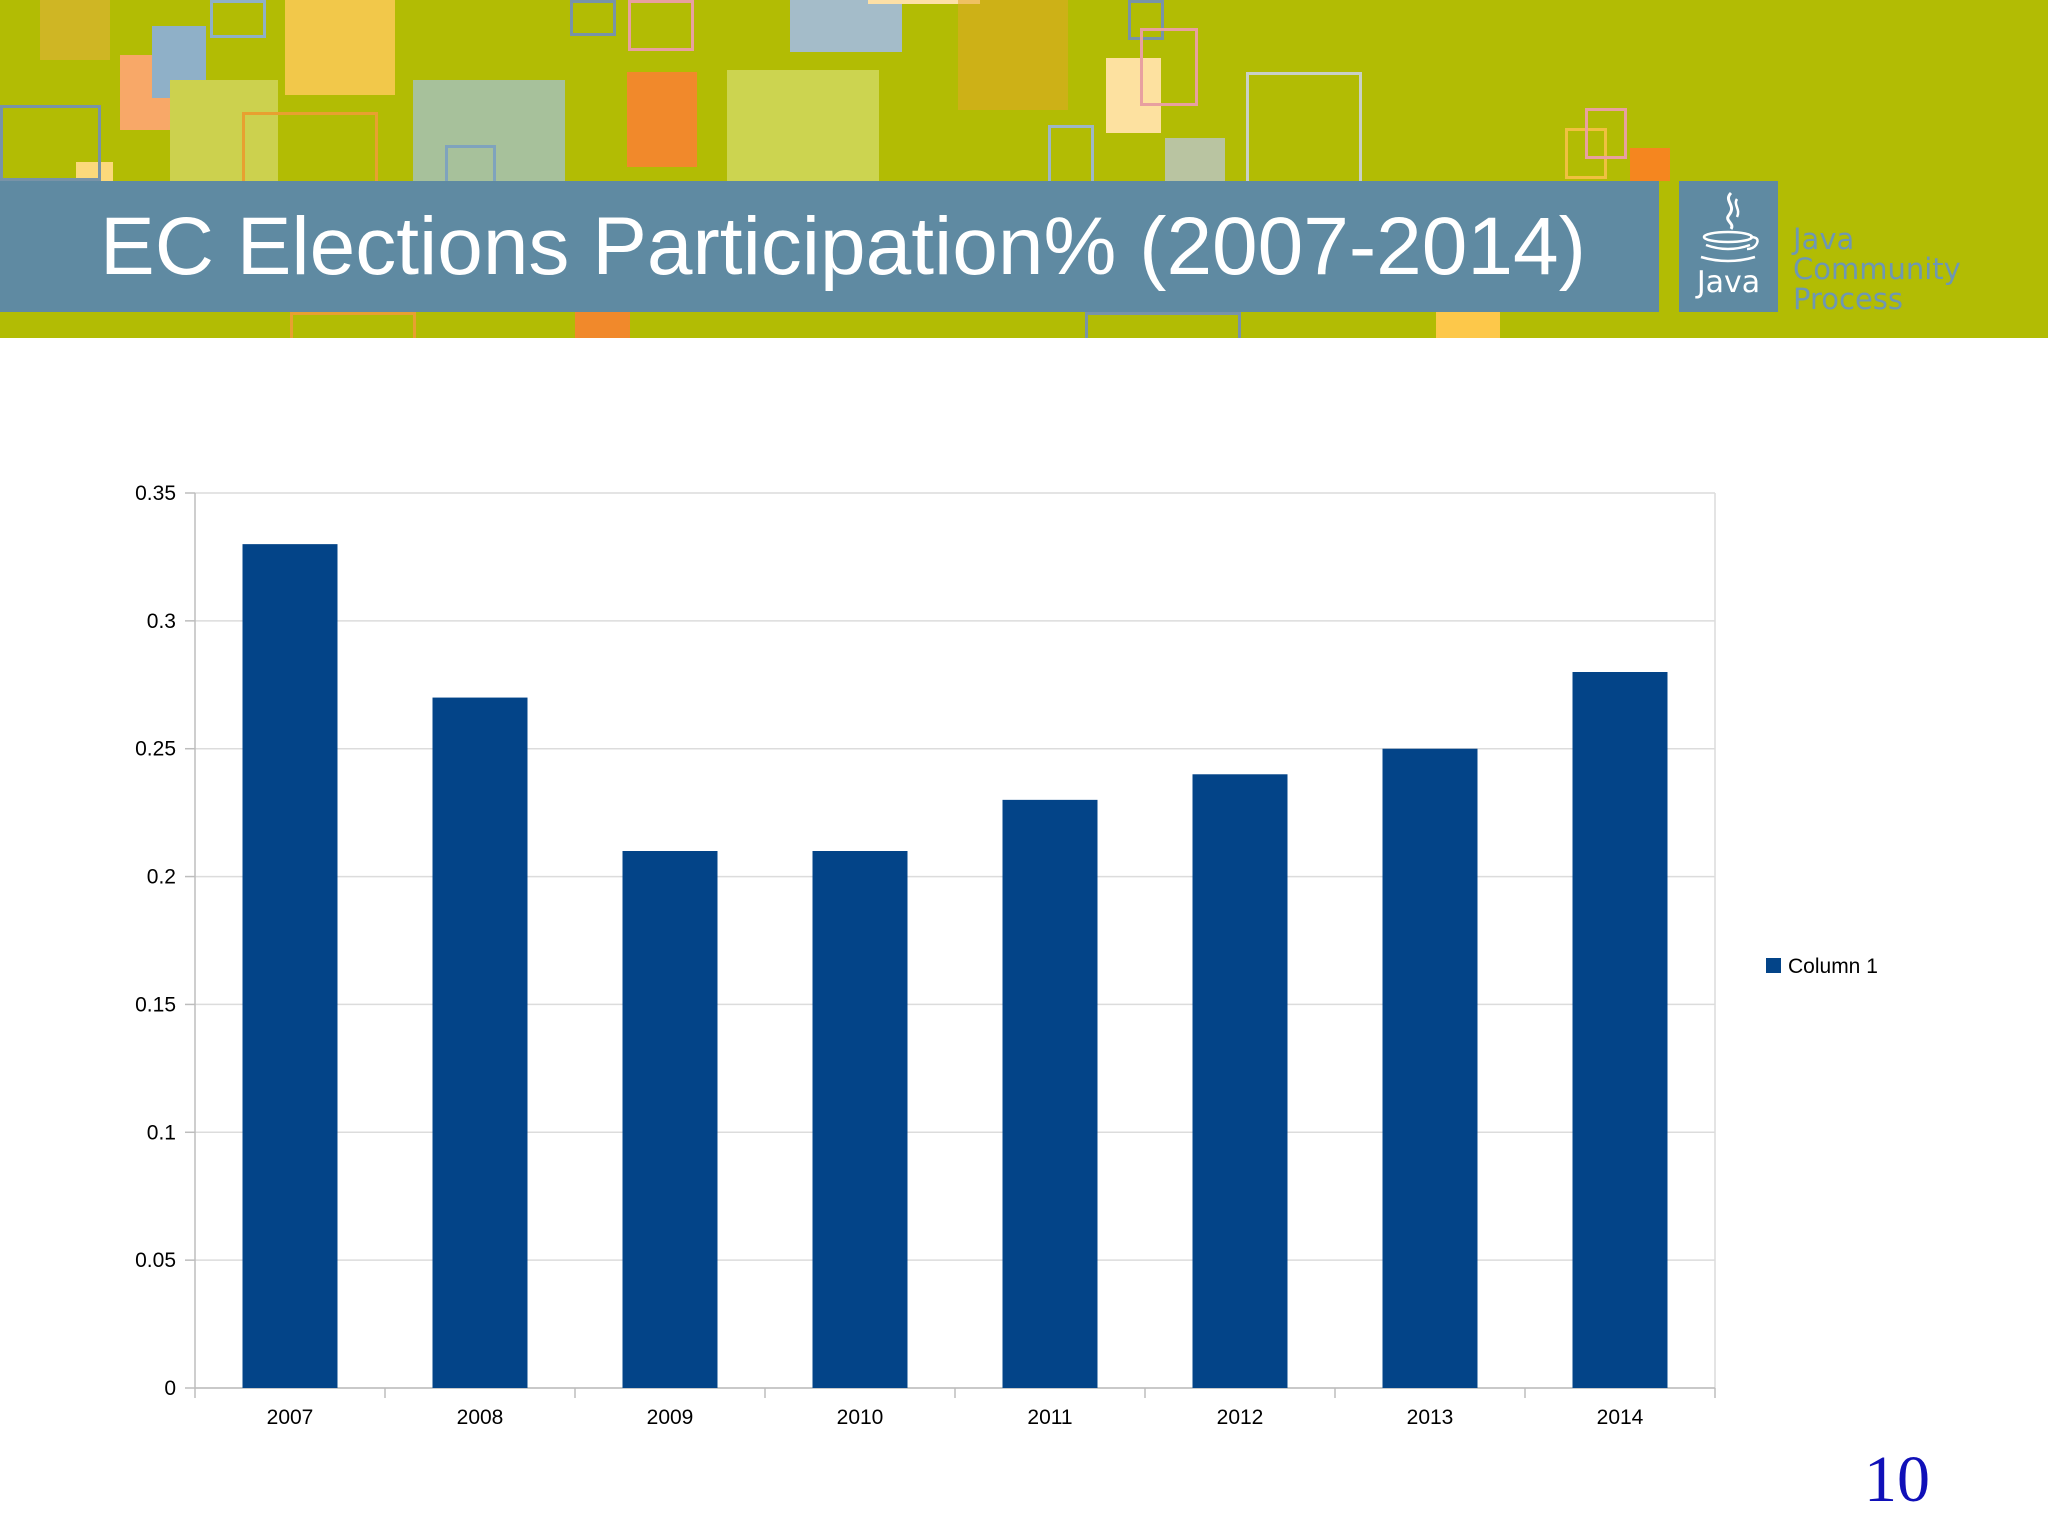 This screenshot has height=1536, width=2048. I want to click on y-tick-label: 0.15, so click(155, 1004).